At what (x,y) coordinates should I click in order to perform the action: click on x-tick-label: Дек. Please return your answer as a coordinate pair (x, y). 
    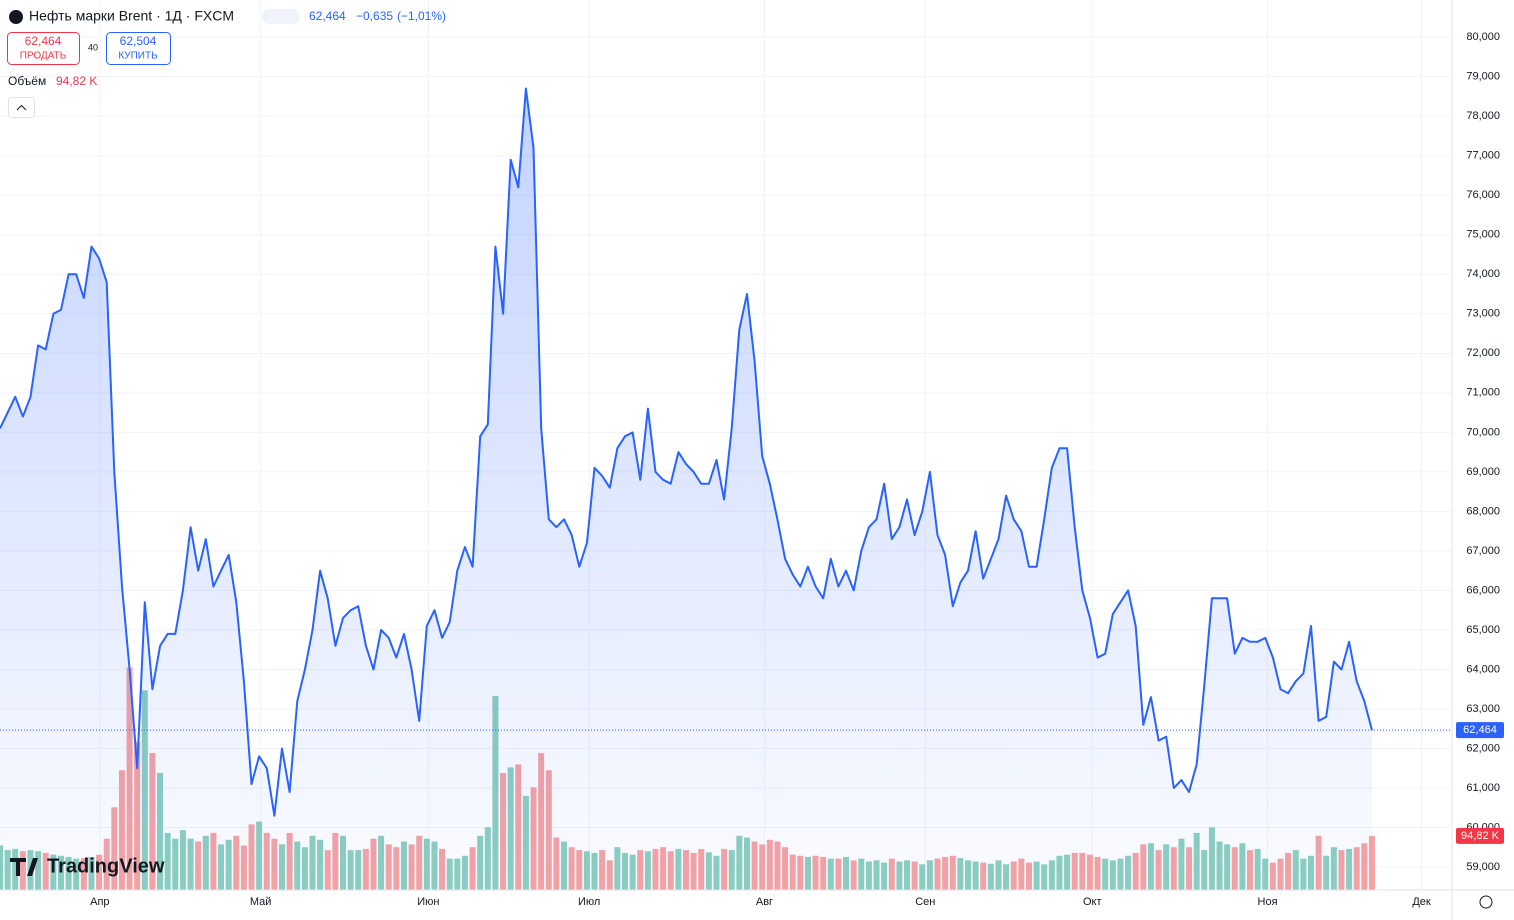
    Looking at the image, I should click on (1421, 902).